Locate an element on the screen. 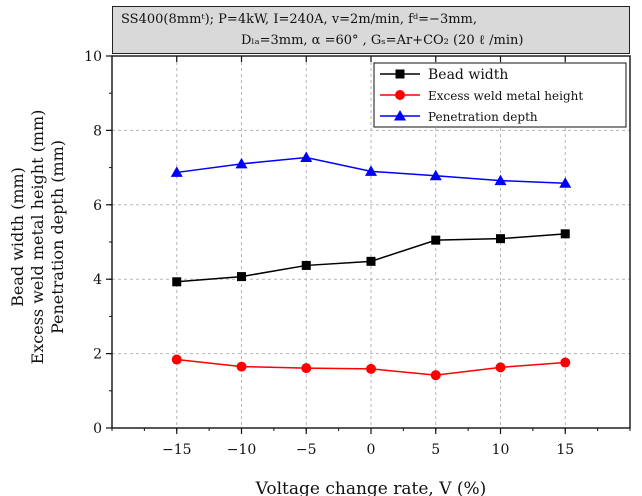 The height and width of the screenshot is (496, 642). x-axis-label: Voltage change rate, V (%) is located at coordinates (371, 487).